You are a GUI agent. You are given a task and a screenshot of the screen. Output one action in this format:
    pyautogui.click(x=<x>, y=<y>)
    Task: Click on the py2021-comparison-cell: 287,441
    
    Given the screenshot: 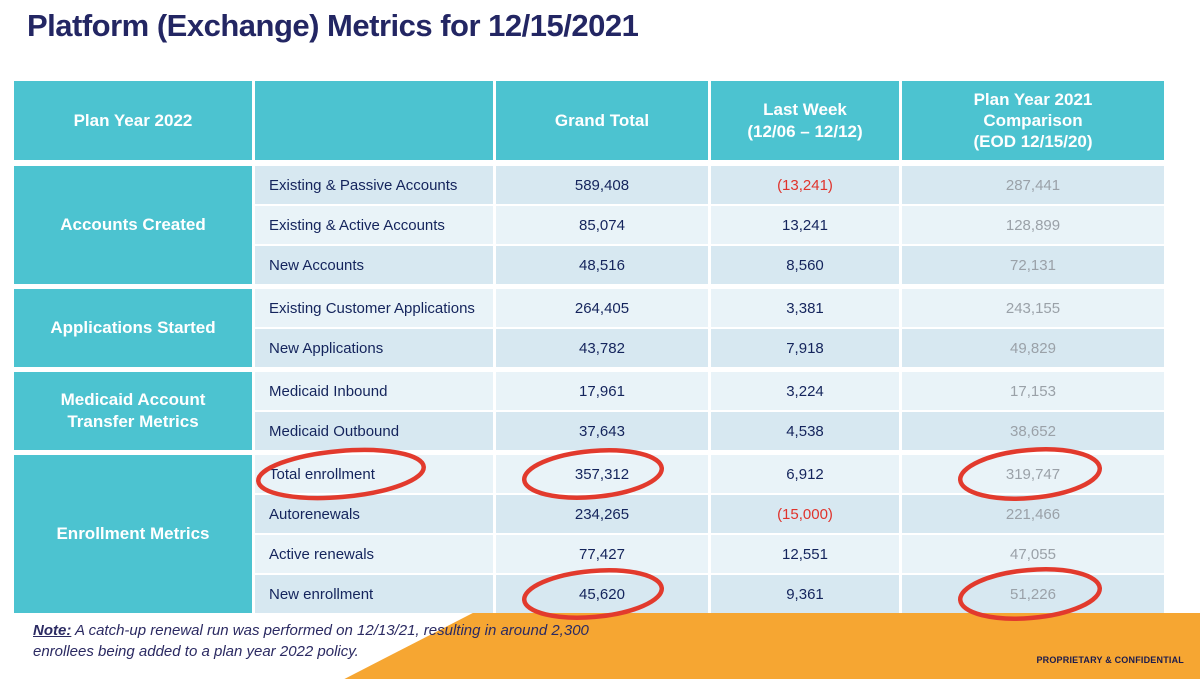 What is the action you would take?
    pyautogui.click(x=1033, y=185)
    